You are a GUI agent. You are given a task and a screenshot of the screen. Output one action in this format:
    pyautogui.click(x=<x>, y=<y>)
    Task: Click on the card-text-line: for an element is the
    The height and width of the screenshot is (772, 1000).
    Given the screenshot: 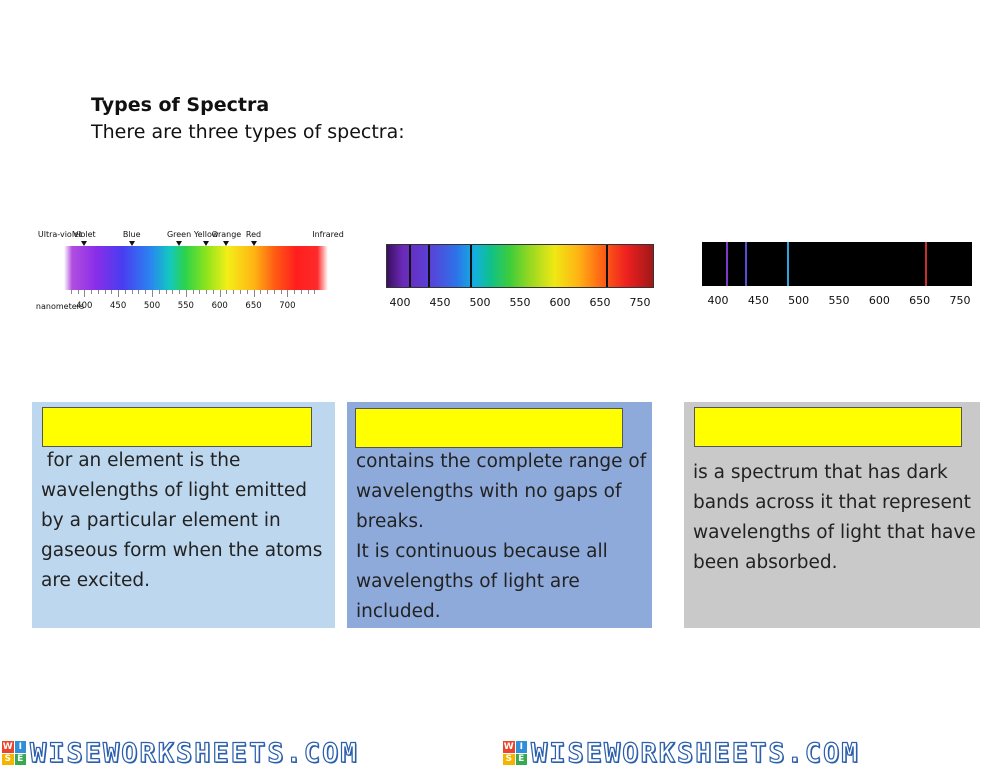 What is the action you would take?
    pyautogui.click(x=141, y=460)
    